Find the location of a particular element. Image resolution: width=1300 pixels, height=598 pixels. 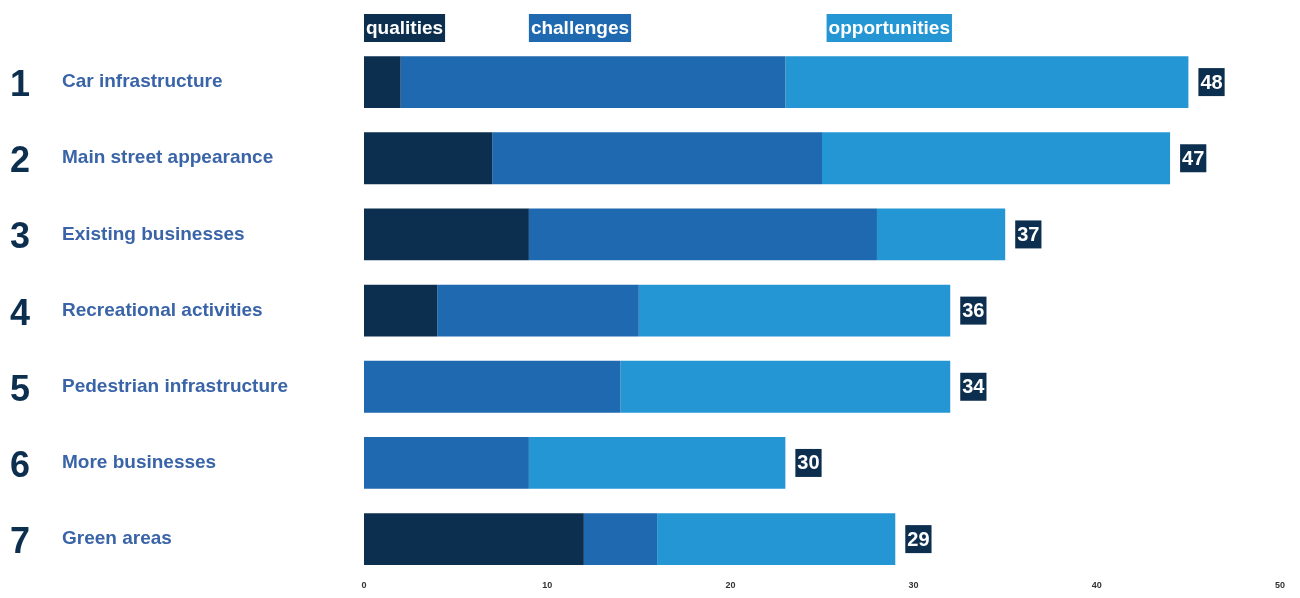

annotation: 30 is located at coordinates (808, 462).